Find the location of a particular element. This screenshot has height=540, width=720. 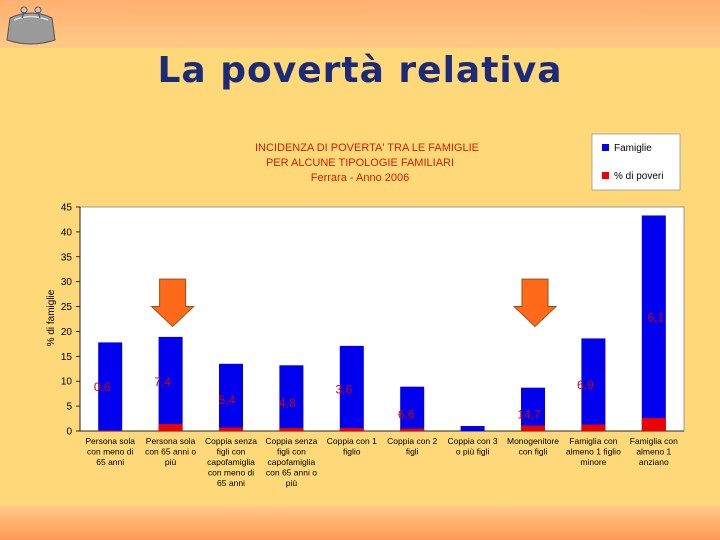

y-tick-label: 25 is located at coordinates (67, 307).